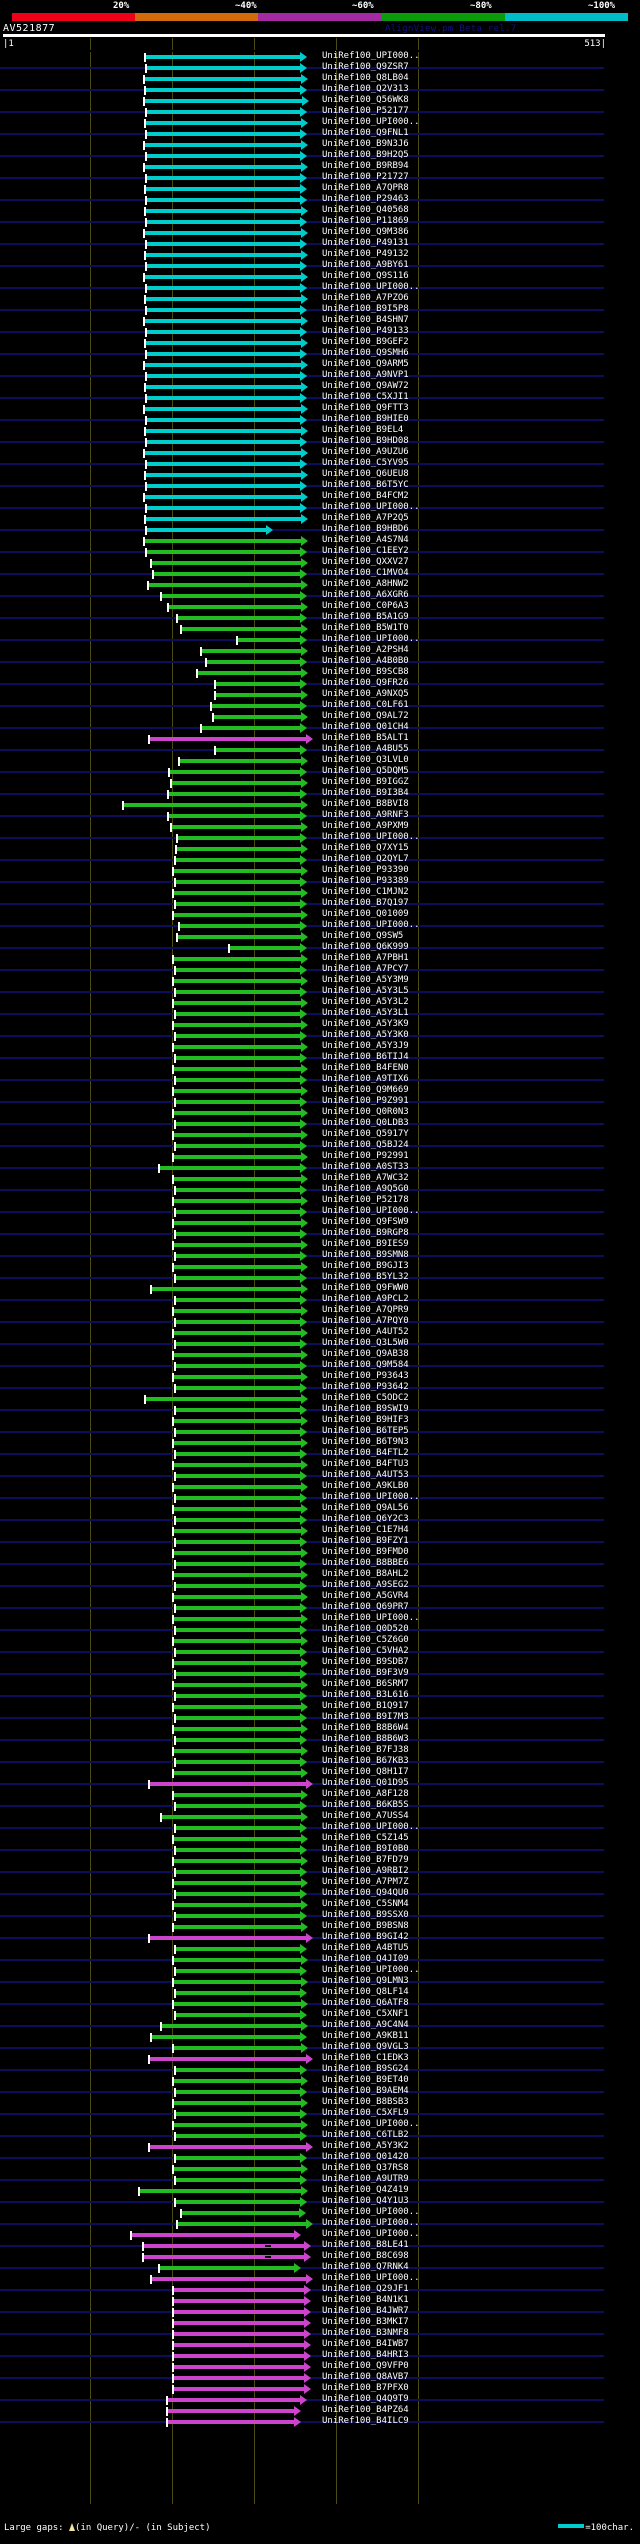  Describe the element at coordinates (365, 969) in the screenshot. I see `hit-label: UniRef100_A7PCY7` at that location.